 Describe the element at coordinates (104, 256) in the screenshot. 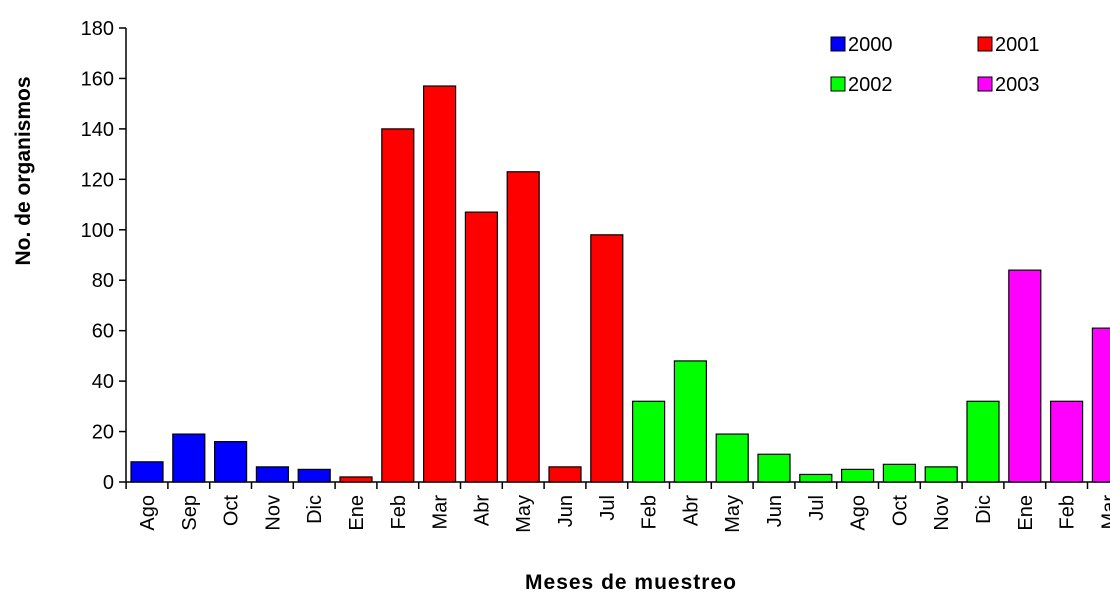

I see `y-axis: 0 20 40 60 80 100 120 140 160 180` at that location.